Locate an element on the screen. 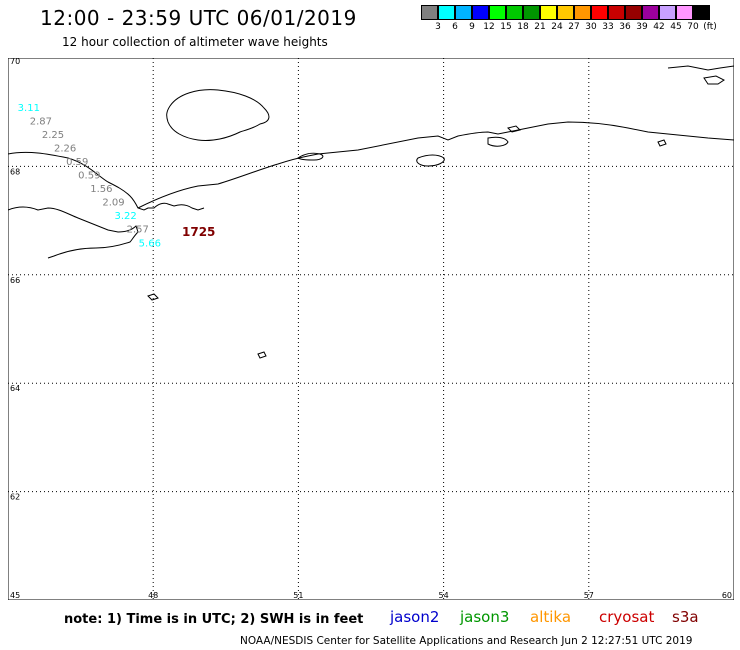 The height and width of the screenshot is (650, 740). southern-shore is located at coordinates (435, 165).